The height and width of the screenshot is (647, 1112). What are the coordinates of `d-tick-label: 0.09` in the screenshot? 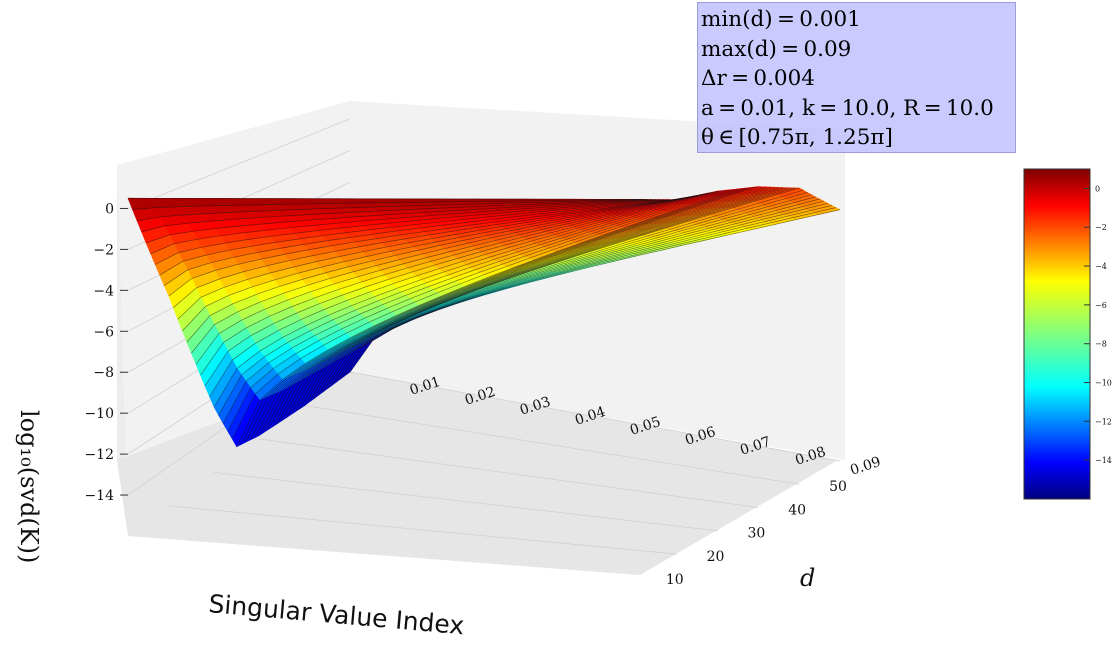 It's located at (865, 466).